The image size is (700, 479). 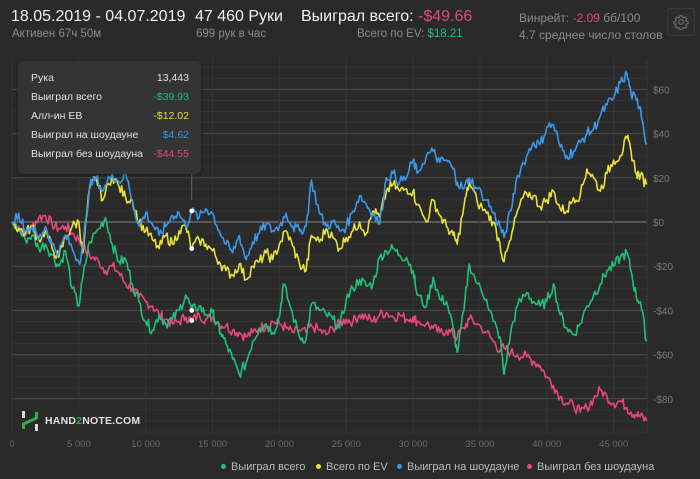 What do you see at coordinates (263, 467) in the screenshot?
I see `legend-item-won-total: Выиграл всего` at bounding box center [263, 467].